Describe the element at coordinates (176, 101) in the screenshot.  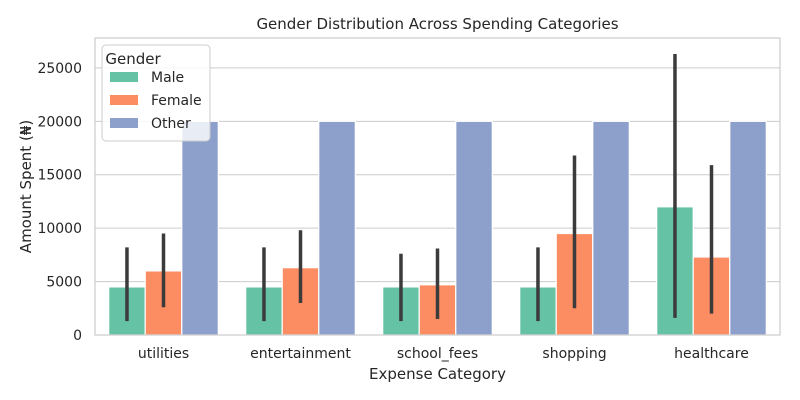
I see `legend-label-female: Female` at that location.